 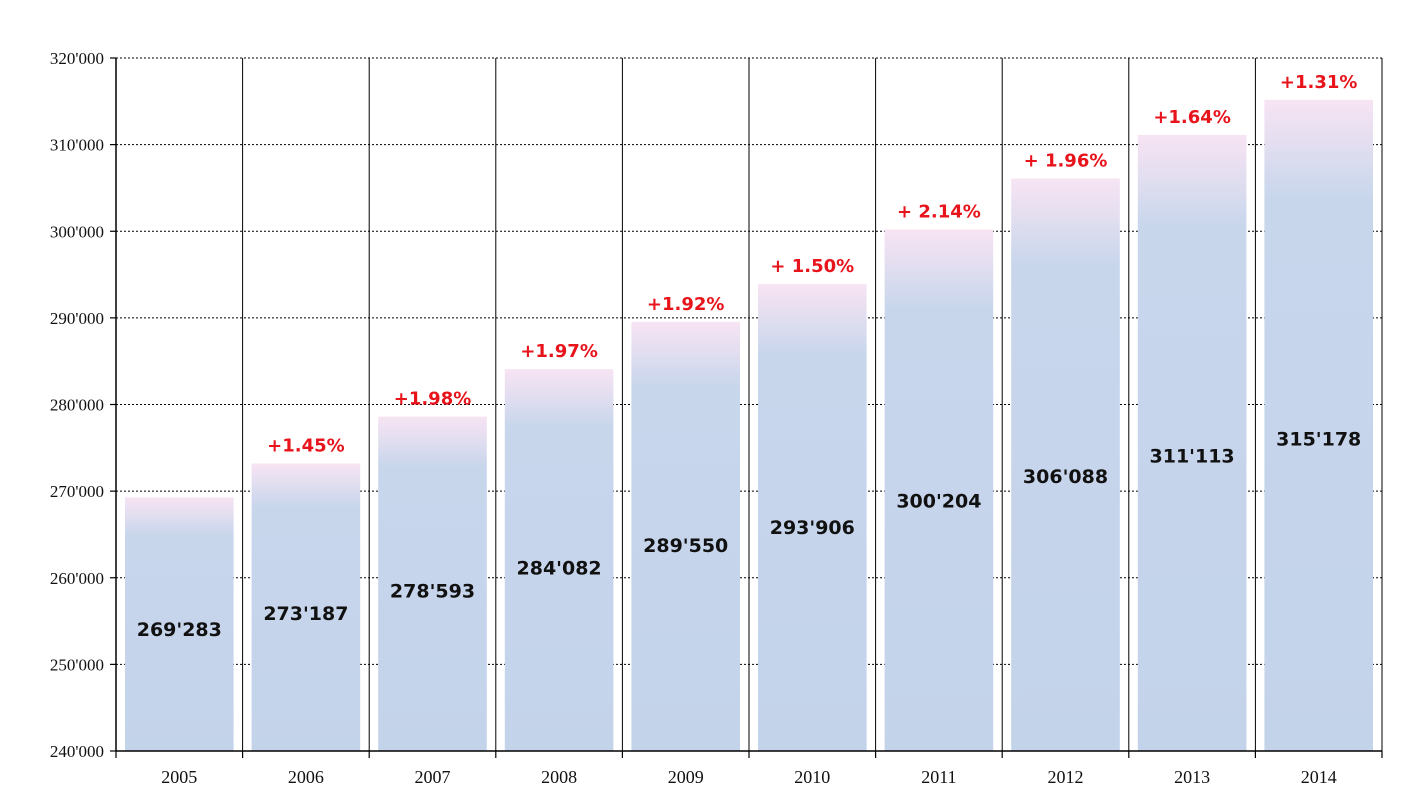 What do you see at coordinates (938, 502) in the screenshot?
I see `value-label: 300'204` at bounding box center [938, 502].